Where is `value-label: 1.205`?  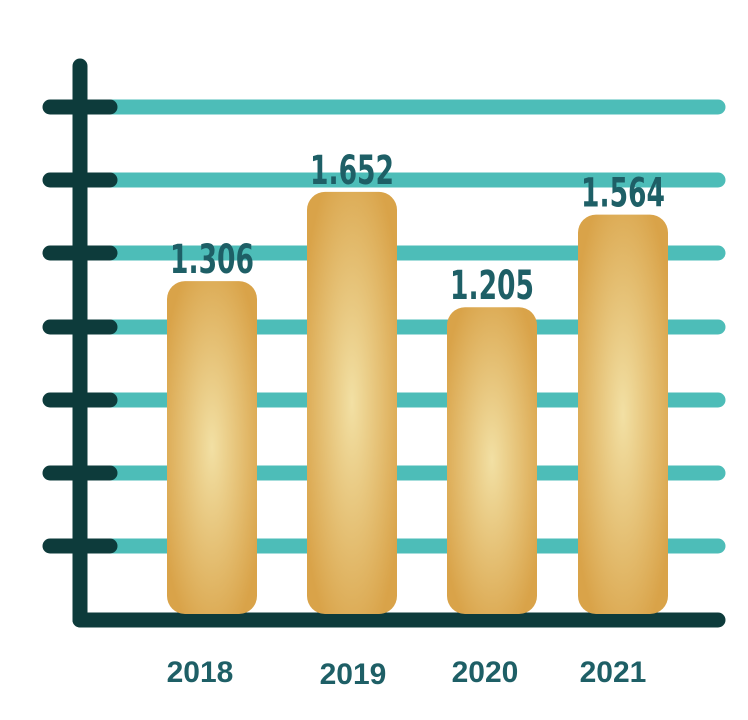 value-label: 1.205 is located at coordinates (492, 286).